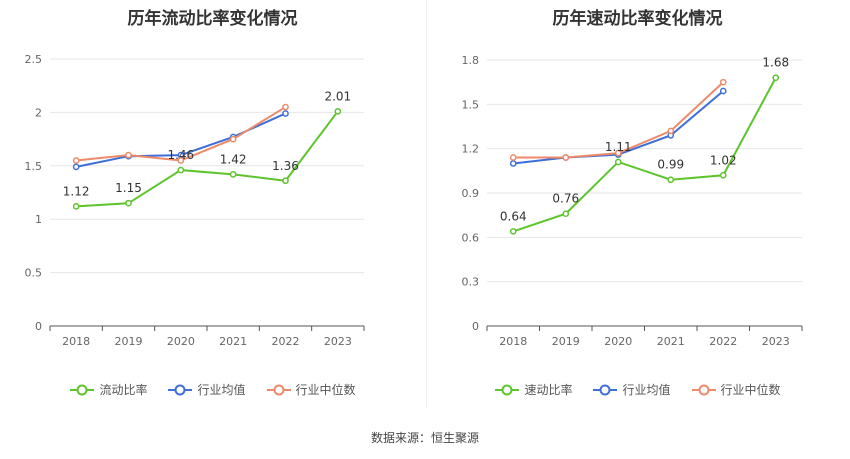 The height and width of the screenshot is (459, 850). Describe the element at coordinates (34, 273) in the screenshot. I see `y-tick-label: 0.5` at that location.